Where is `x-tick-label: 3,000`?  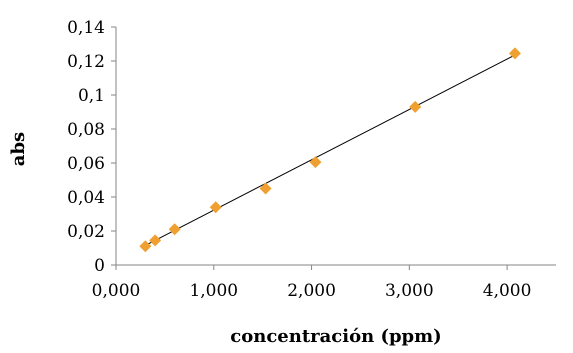 x-tick-label: 3,000 is located at coordinates (409, 291).